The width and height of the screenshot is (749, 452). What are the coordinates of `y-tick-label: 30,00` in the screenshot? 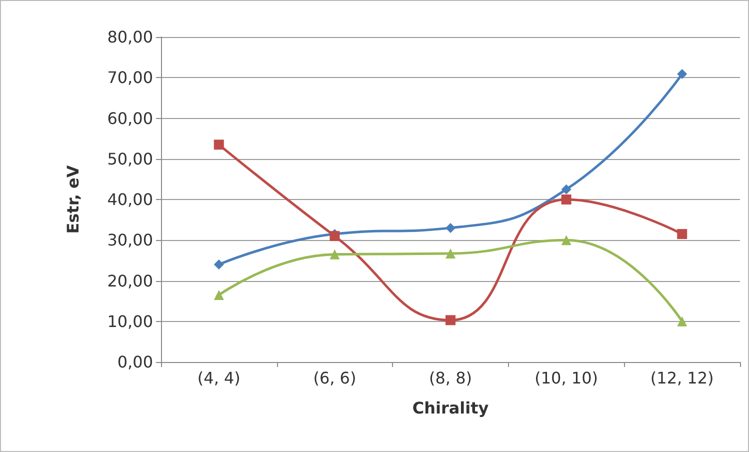 It's located at (130, 240).